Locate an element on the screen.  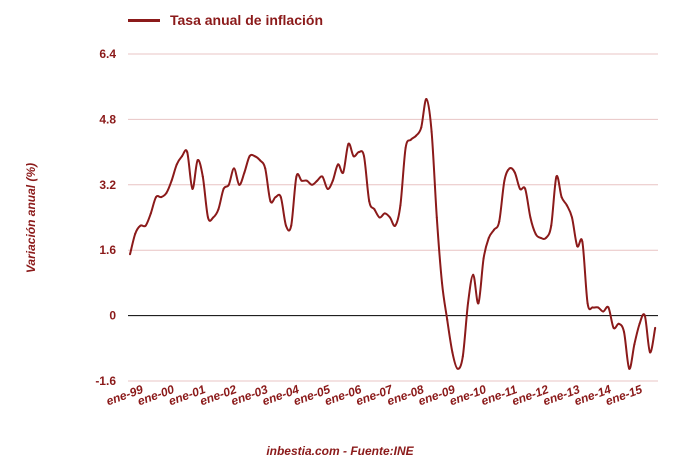
y-axis-label: Variación anual (%) is located at coordinates (31, 218).